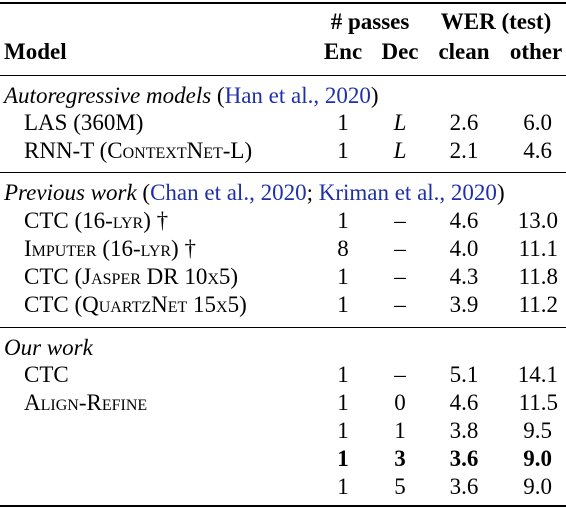  Describe the element at coordinates (283, 75) in the screenshot. I see `header-rule` at that location.